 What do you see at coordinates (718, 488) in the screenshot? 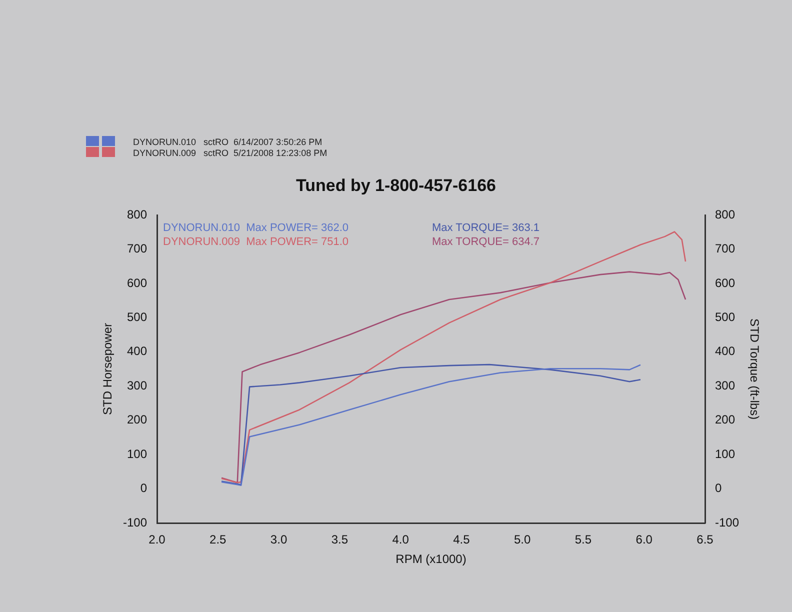
I see `y2-tick-label: 0` at bounding box center [718, 488].